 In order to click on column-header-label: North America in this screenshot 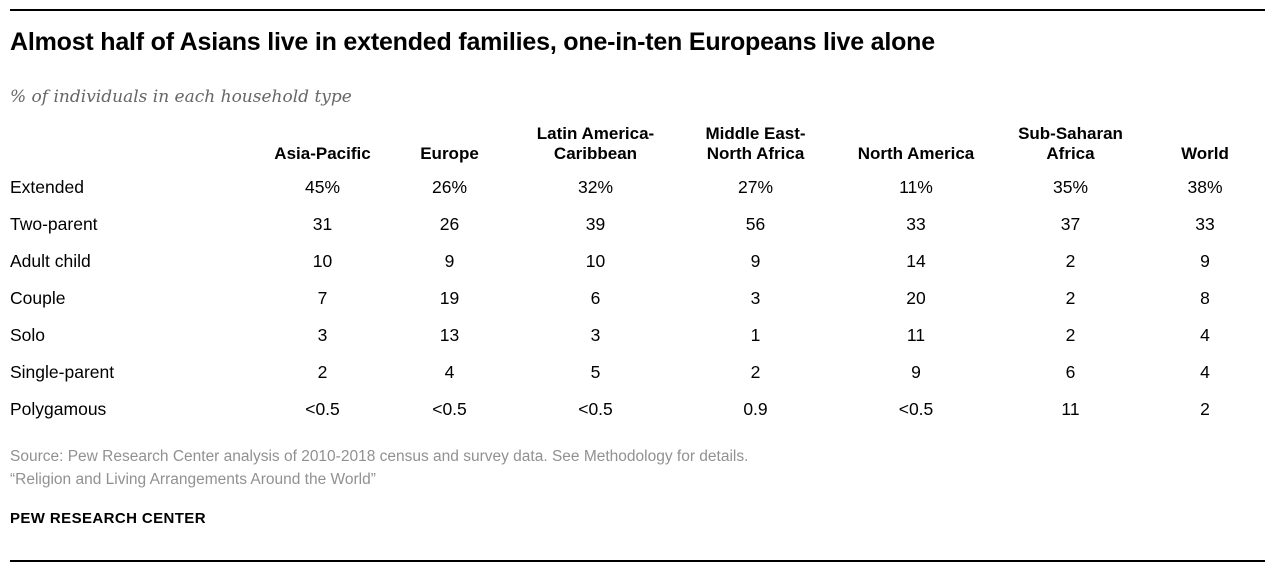, I will do `click(916, 153)`.